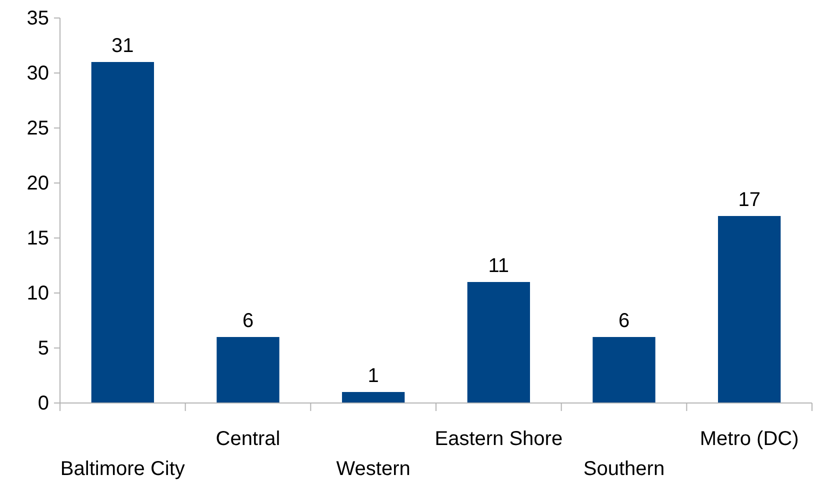 Image resolution: width=820 pixels, height=481 pixels. What do you see at coordinates (123, 46) in the screenshot?
I see `data-label: 31` at bounding box center [123, 46].